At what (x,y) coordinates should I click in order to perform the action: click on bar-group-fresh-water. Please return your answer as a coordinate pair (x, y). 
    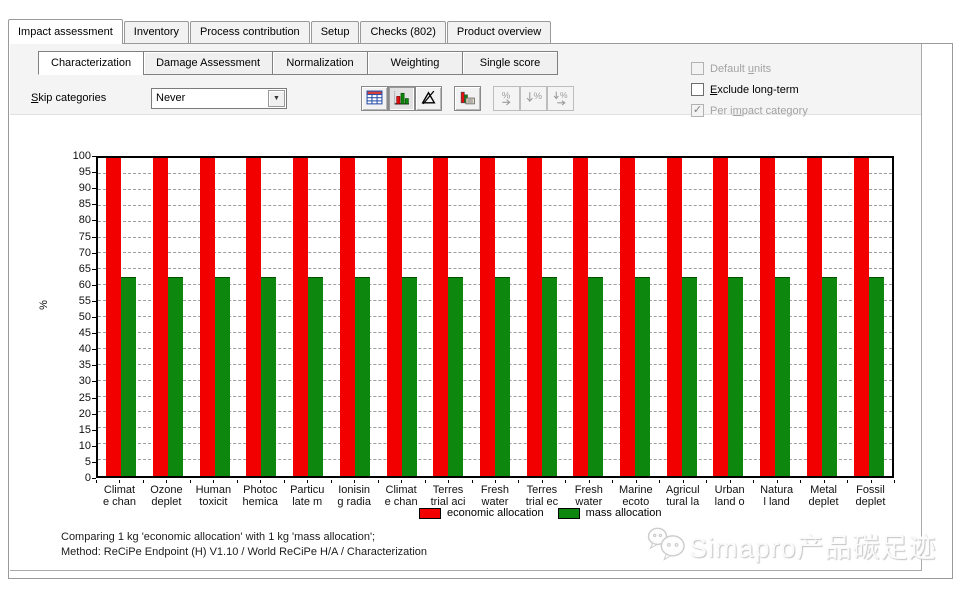
    Looking at the image, I should click on (588, 317).